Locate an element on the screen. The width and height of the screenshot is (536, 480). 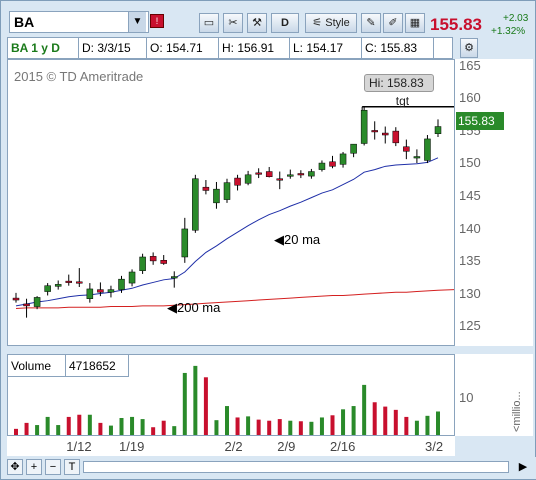
volume-chart: Volume 4718652 is located at coordinates (231, 395).